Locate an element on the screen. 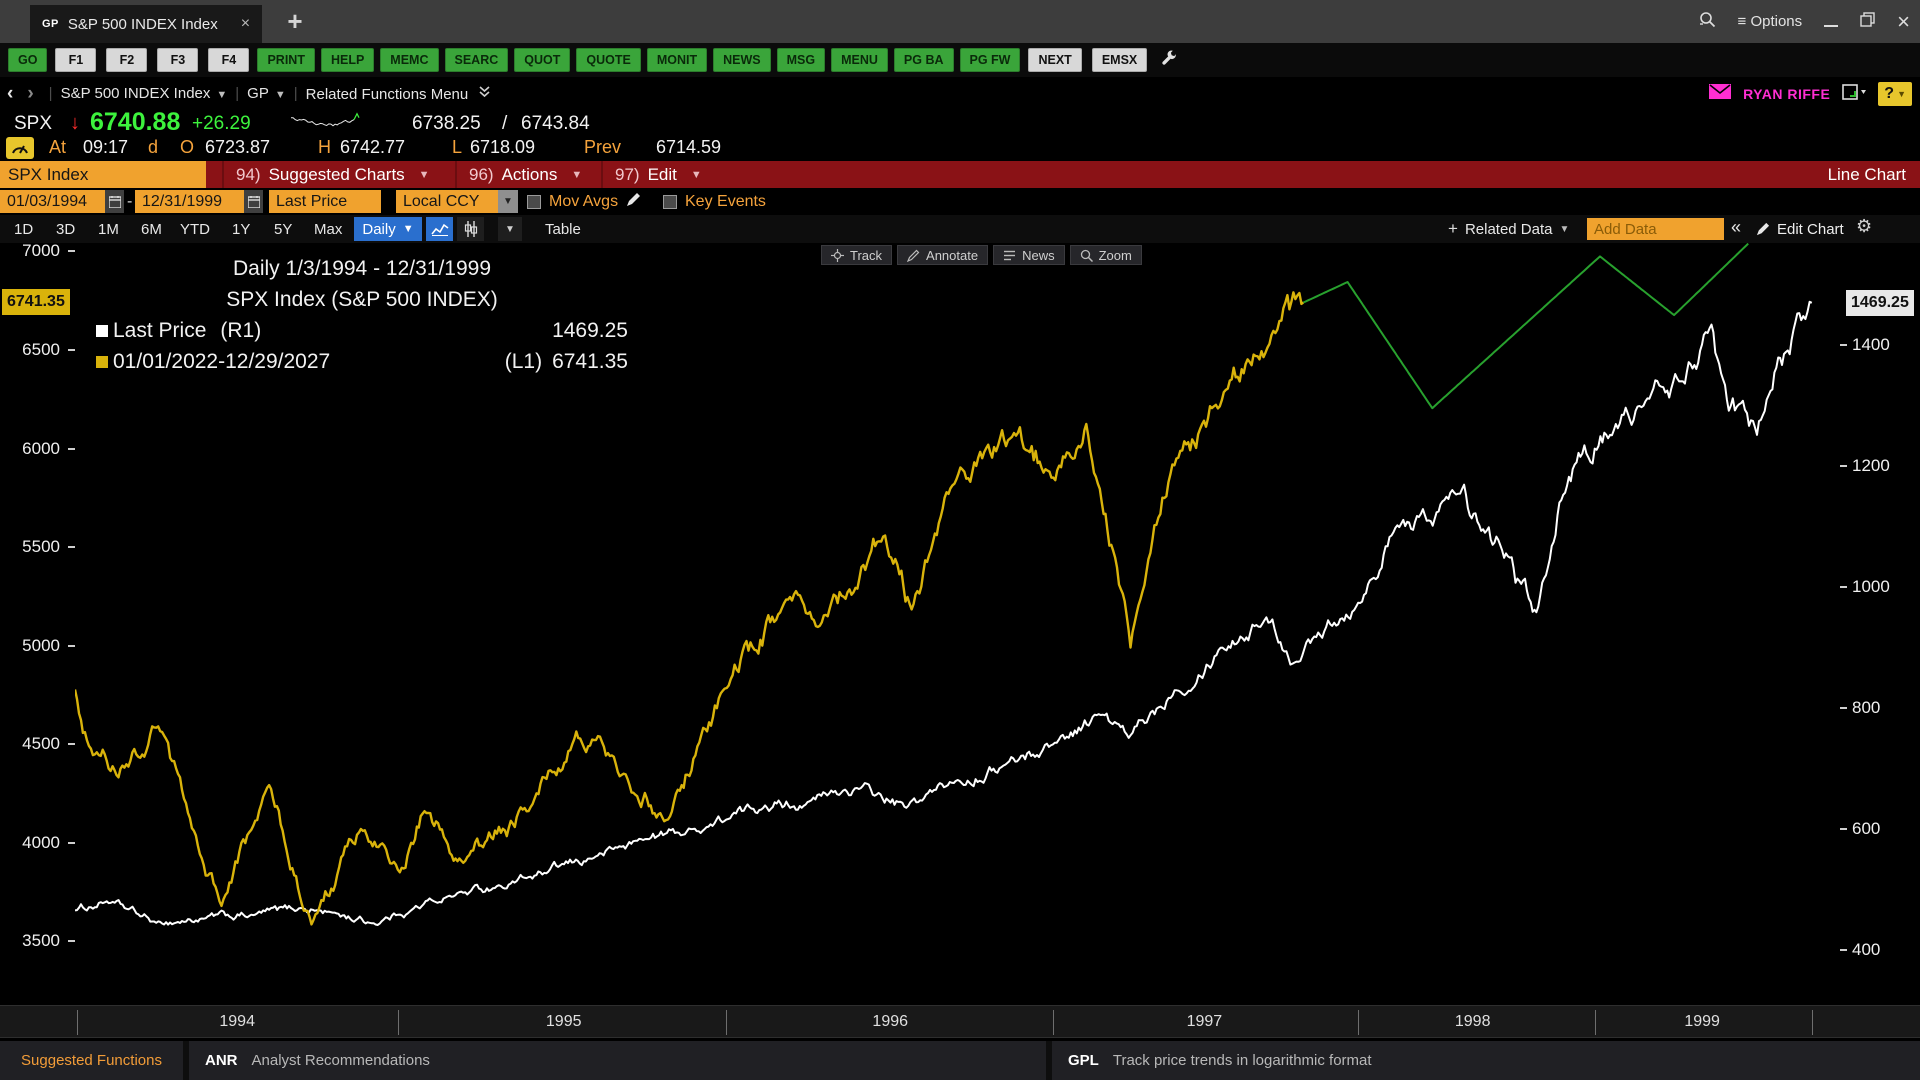 This screenshot has width=1920, height=1080. bid-price: 6738.25 is located at coordinates (446, 123).